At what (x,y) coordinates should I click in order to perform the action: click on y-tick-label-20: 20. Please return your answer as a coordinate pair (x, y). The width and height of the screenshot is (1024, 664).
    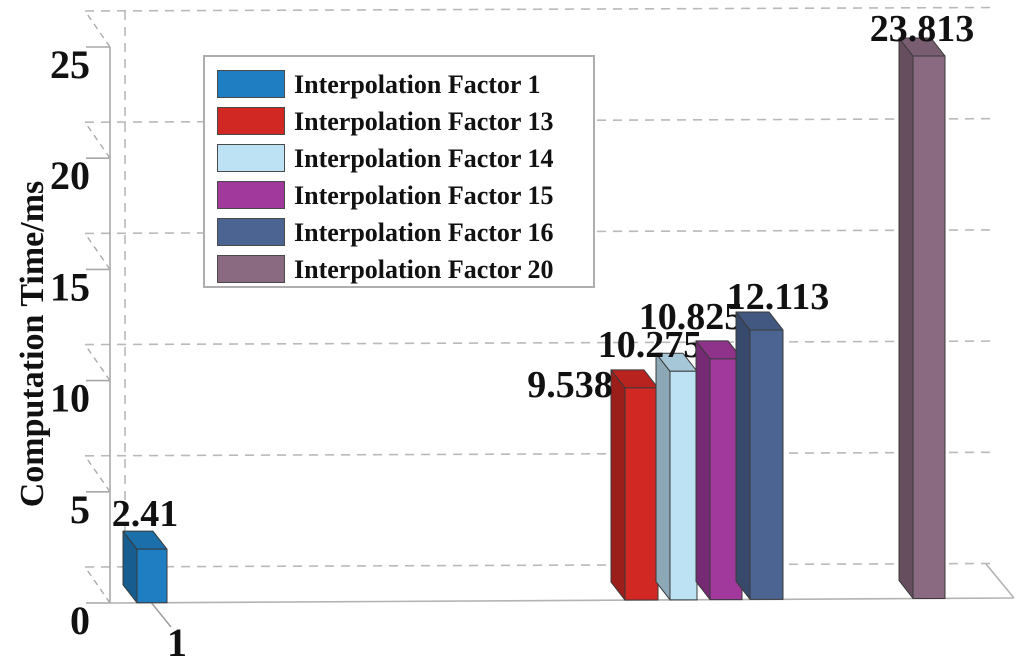
    Looking at the image, I should click on (70, 175).